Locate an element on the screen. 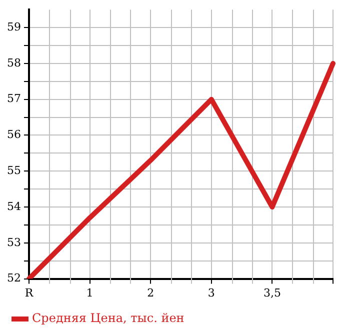  y-tick-label: 59 is located at coordinates (13, 27).